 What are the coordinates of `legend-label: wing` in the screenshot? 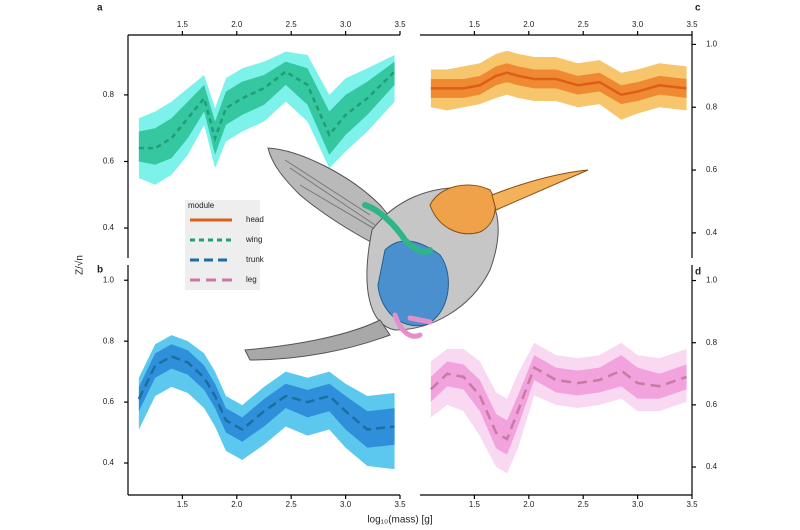 It's located at (253, 239).